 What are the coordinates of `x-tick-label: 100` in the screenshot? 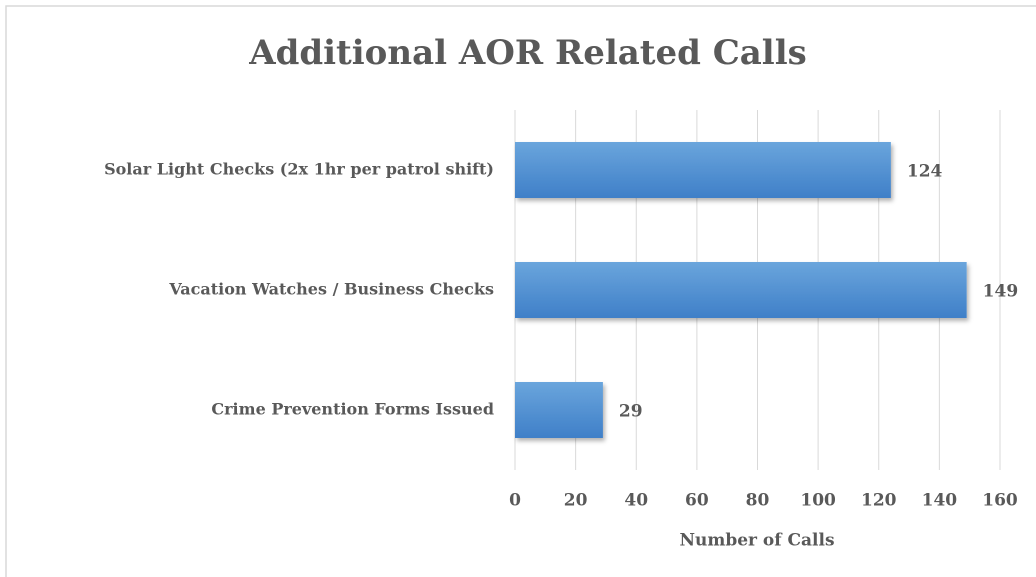 It's located at (818, 501).